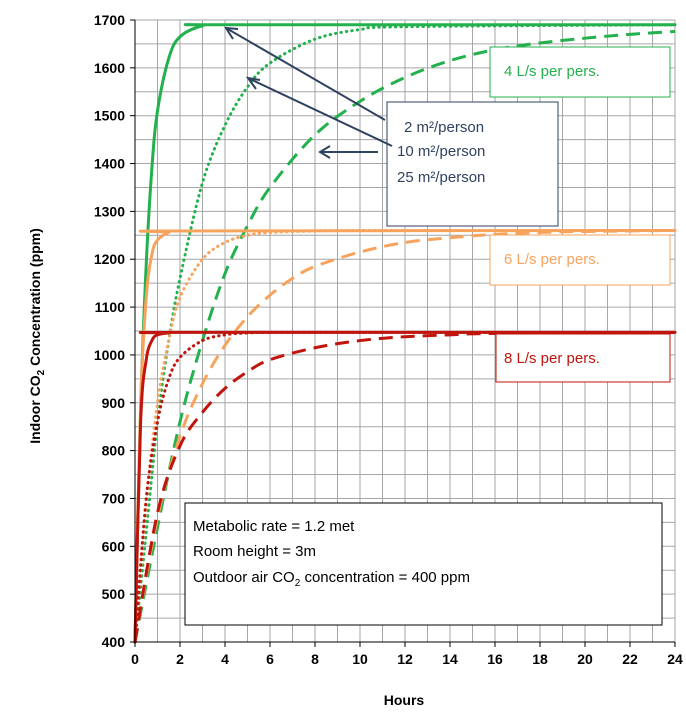 The image size is (686, 712). I want to click on svg-text:Outdoor air CO2 concentration: Outdoor air CO2 concentration = 400 ppm, so click(331, 579).